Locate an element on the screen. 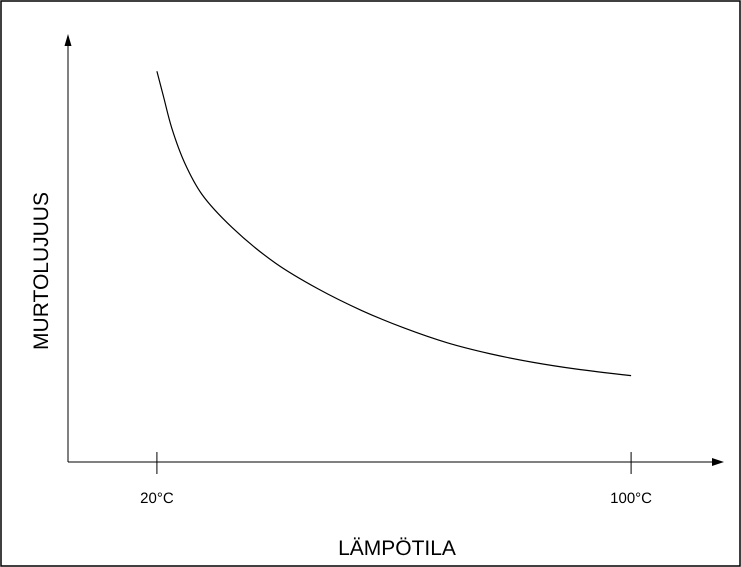  y-axis-title: MURTOLUJUUS is located at coordinates (41, 271).